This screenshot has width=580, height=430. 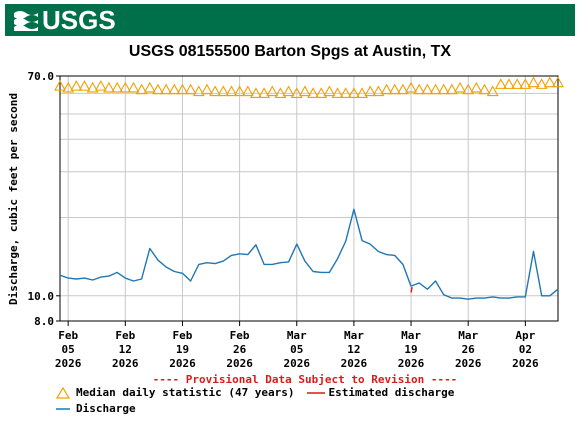 I want to click on legend-median-marker-icon, so click(x=63, y=392).